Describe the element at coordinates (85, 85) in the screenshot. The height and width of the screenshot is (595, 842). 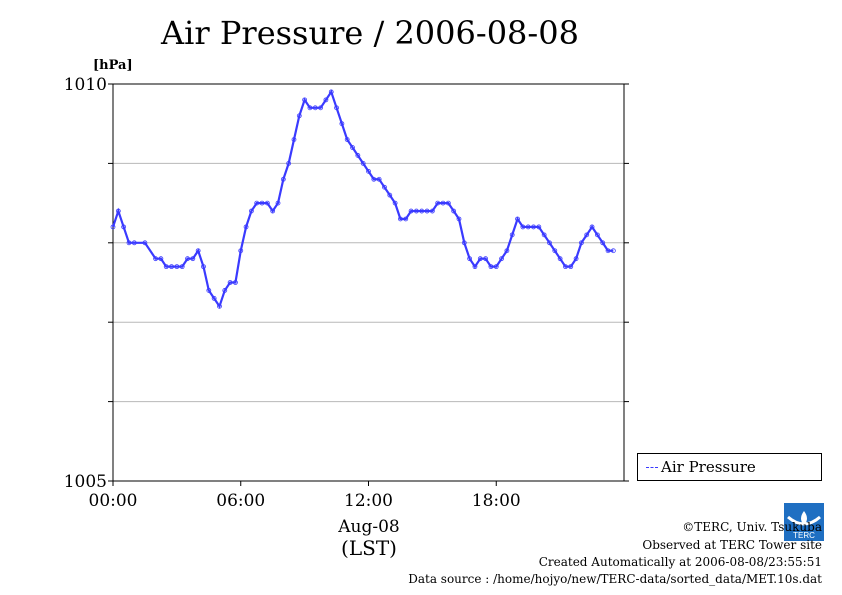
I see `y-tick-label: 1010` at that location.